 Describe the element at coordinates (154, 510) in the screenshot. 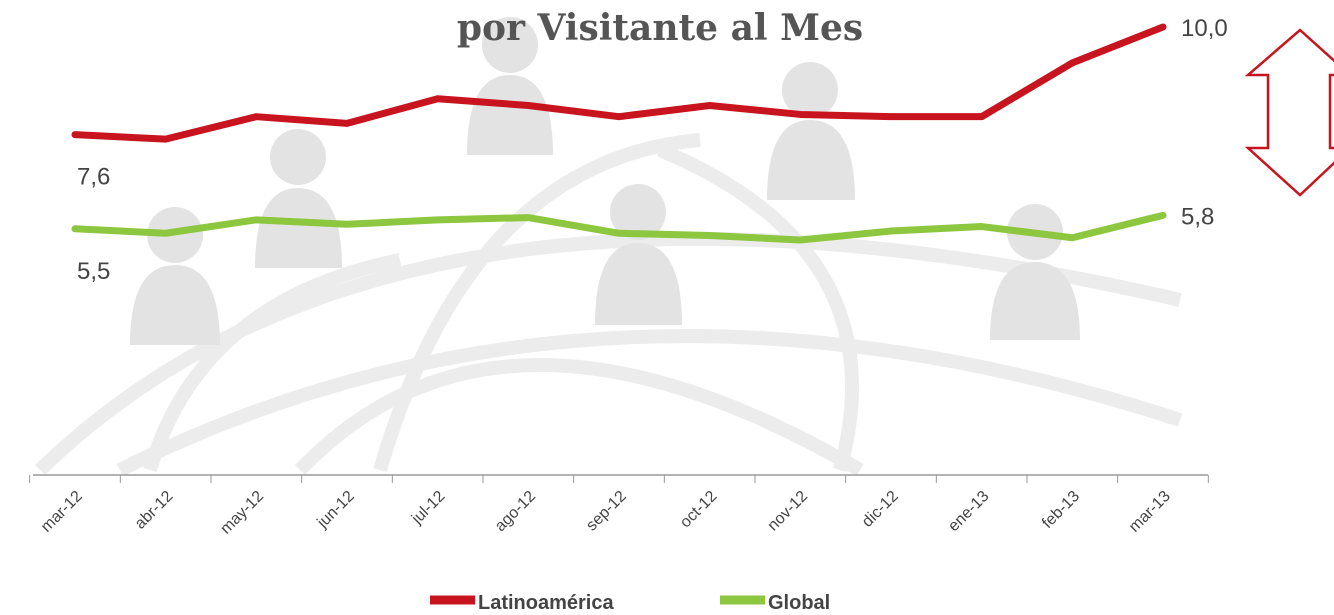

I see `x-tick-label: abr-12` at that location.